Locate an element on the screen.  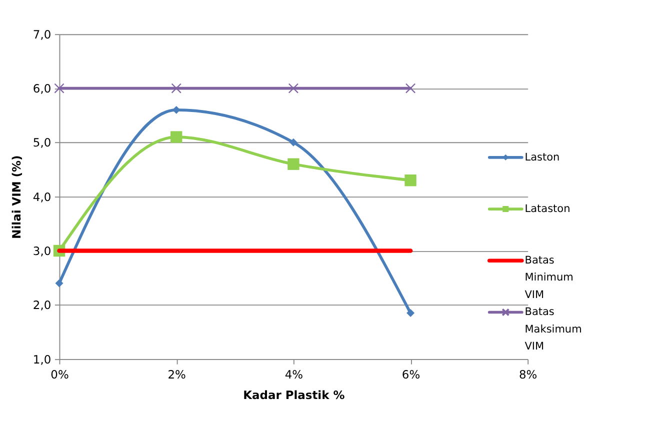
x-tick-label: 6% is located at coordinates (411, 375).